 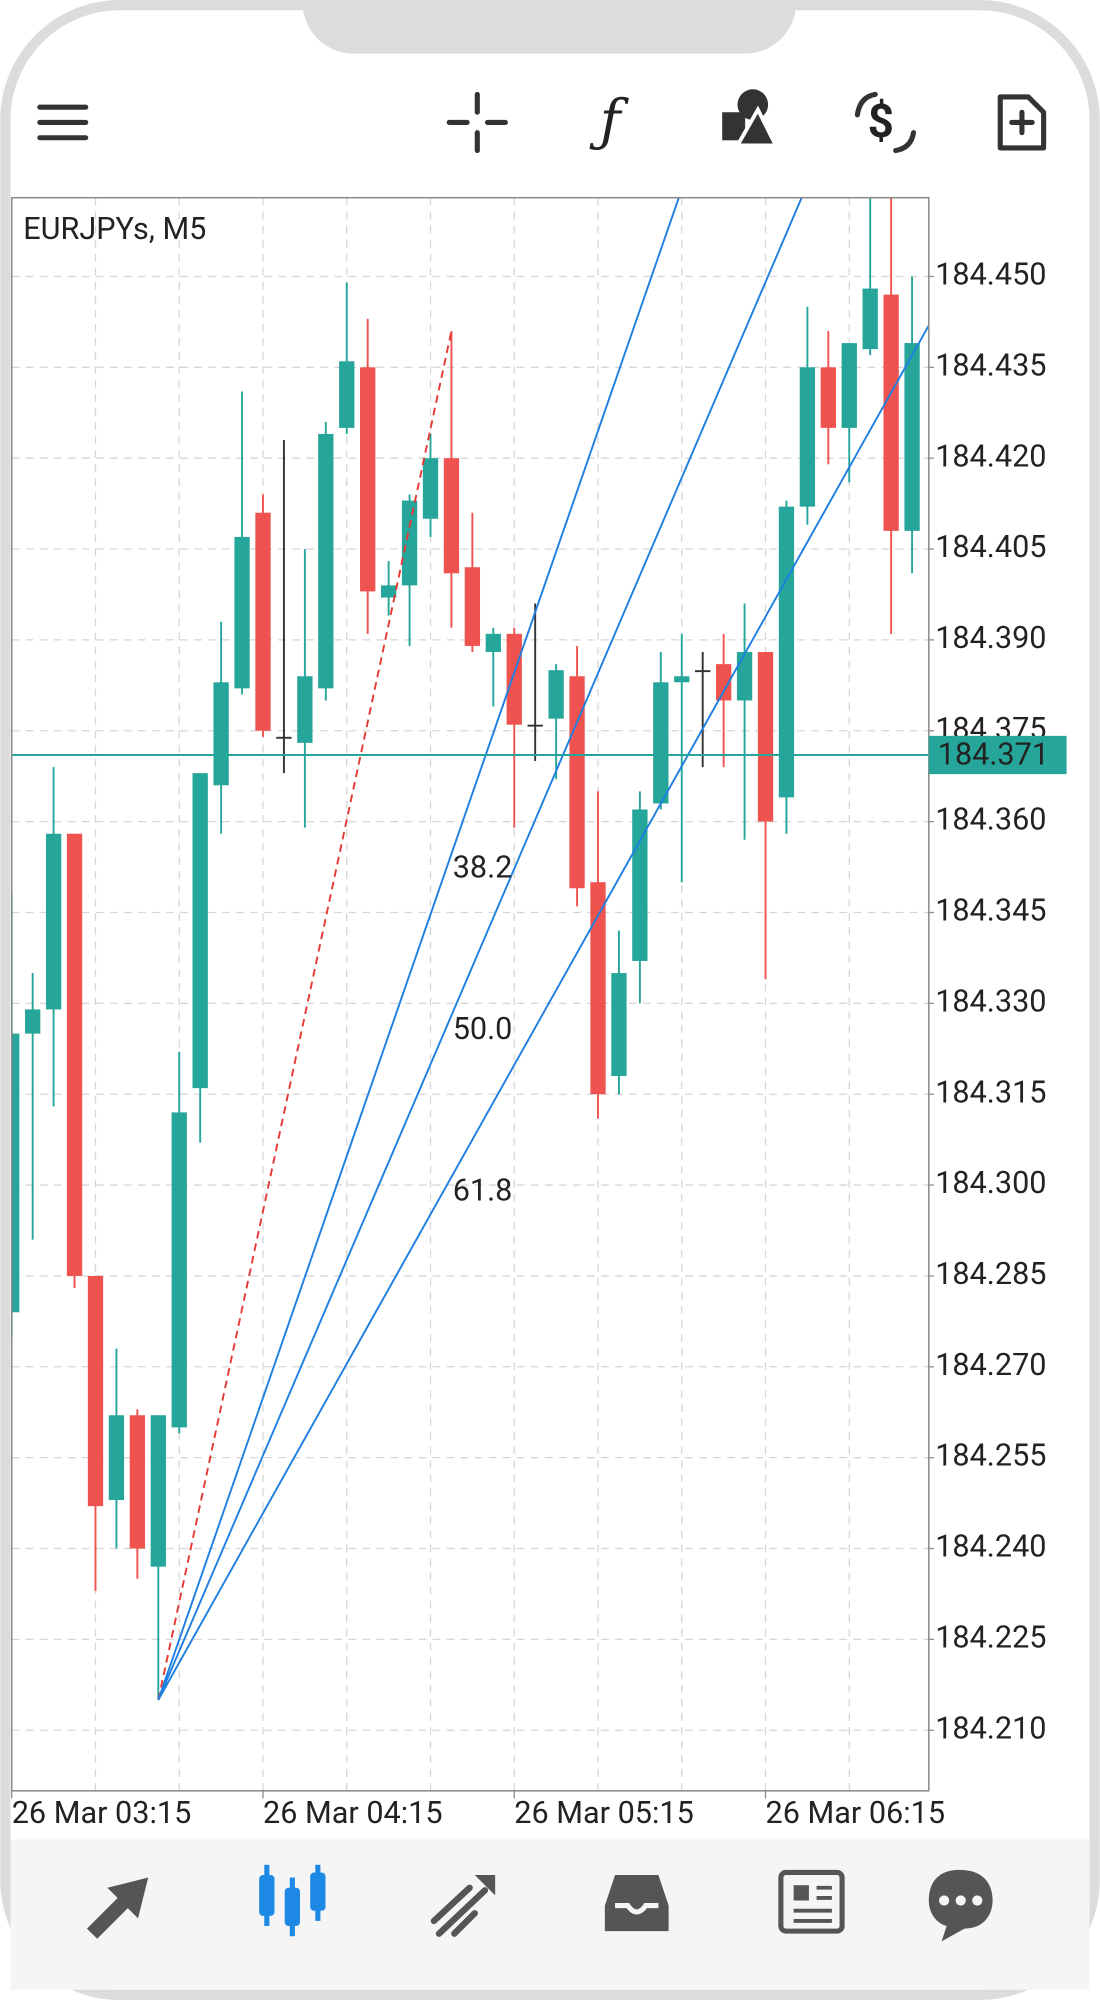 What do you see at coordinates (990, 1274) in the screenshot?
I see `y-tick-label: 184.285` at bounding box center [990, 1274].